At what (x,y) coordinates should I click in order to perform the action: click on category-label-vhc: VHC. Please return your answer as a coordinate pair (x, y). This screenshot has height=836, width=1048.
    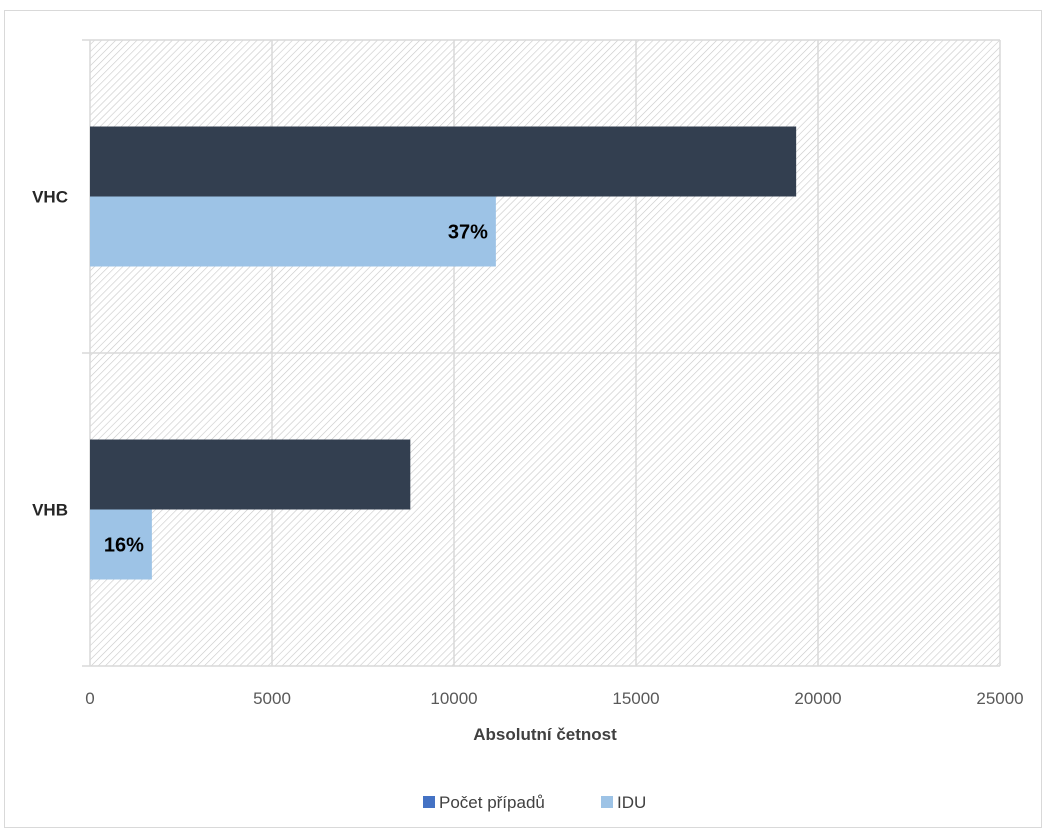
    Looking at the image, I should click on (50, 197).